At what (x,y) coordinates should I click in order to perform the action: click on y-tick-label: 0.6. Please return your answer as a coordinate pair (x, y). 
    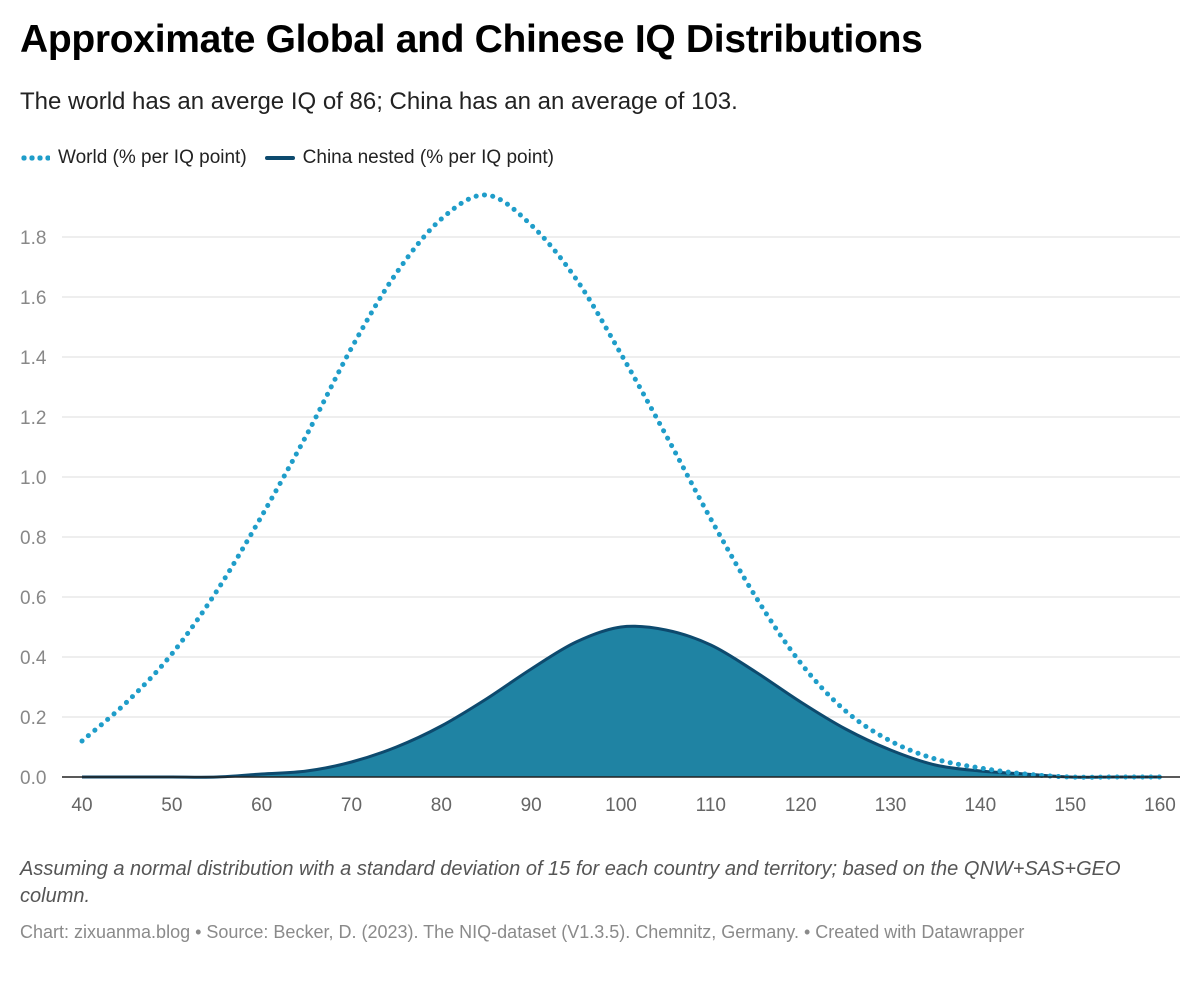
    Looking at the image, I should click on (33, 598).